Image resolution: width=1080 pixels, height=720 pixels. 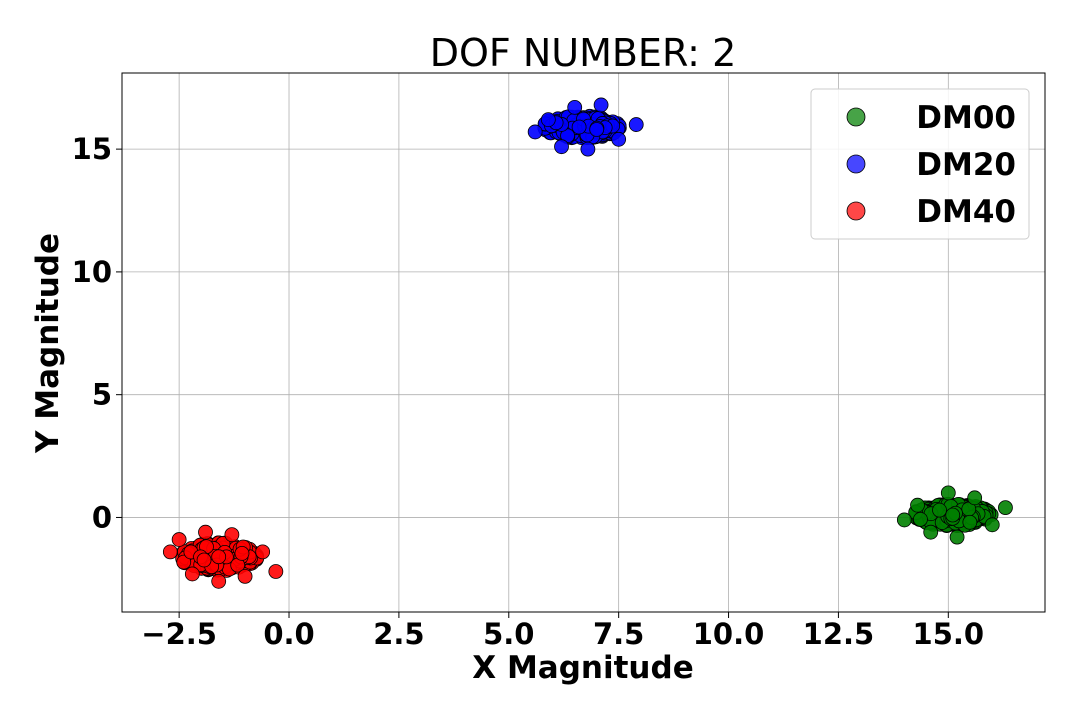 What do you see at coordinates (618, 634) in the screenshot?
I see `x-tick-label: 7.5` at bounding box center [618, 634].